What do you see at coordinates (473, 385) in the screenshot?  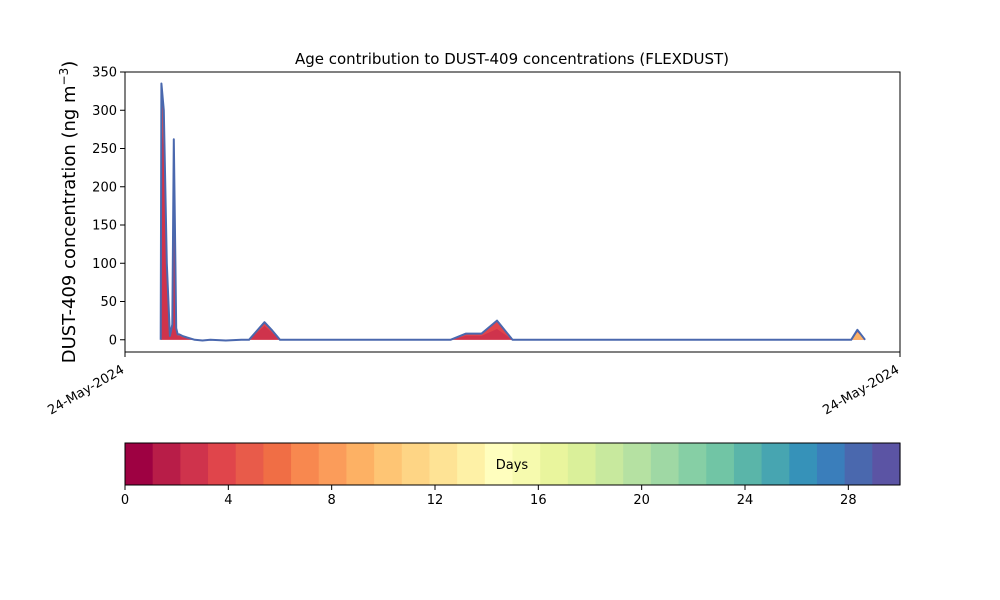 I see `x-axis: 24-May-2024 24-May-2024` at bounding box center [473, 385].